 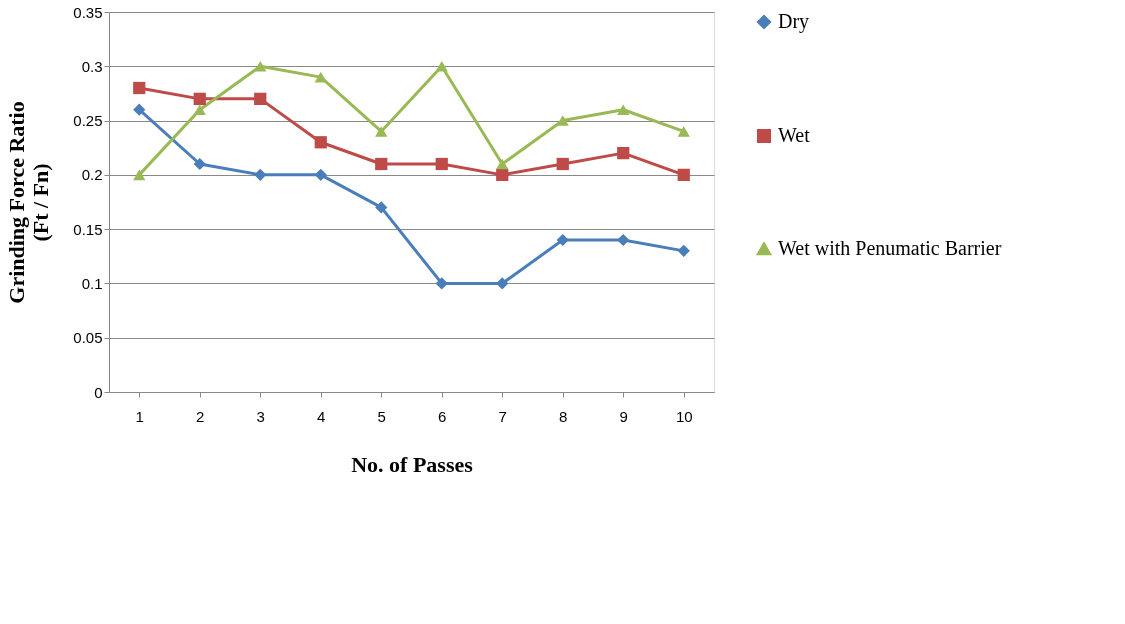 I want to click on y-tick-label: 0, so click(x=98, y=392).